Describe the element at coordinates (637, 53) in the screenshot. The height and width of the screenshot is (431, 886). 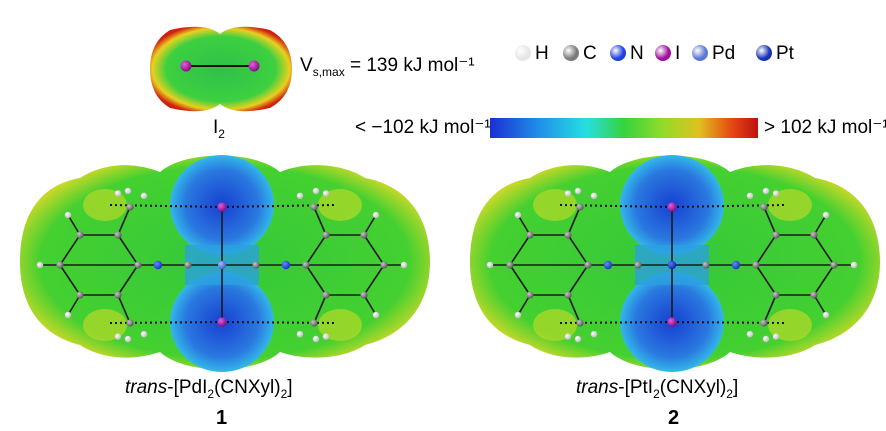
I see `legend-atom-label: N` at that location.